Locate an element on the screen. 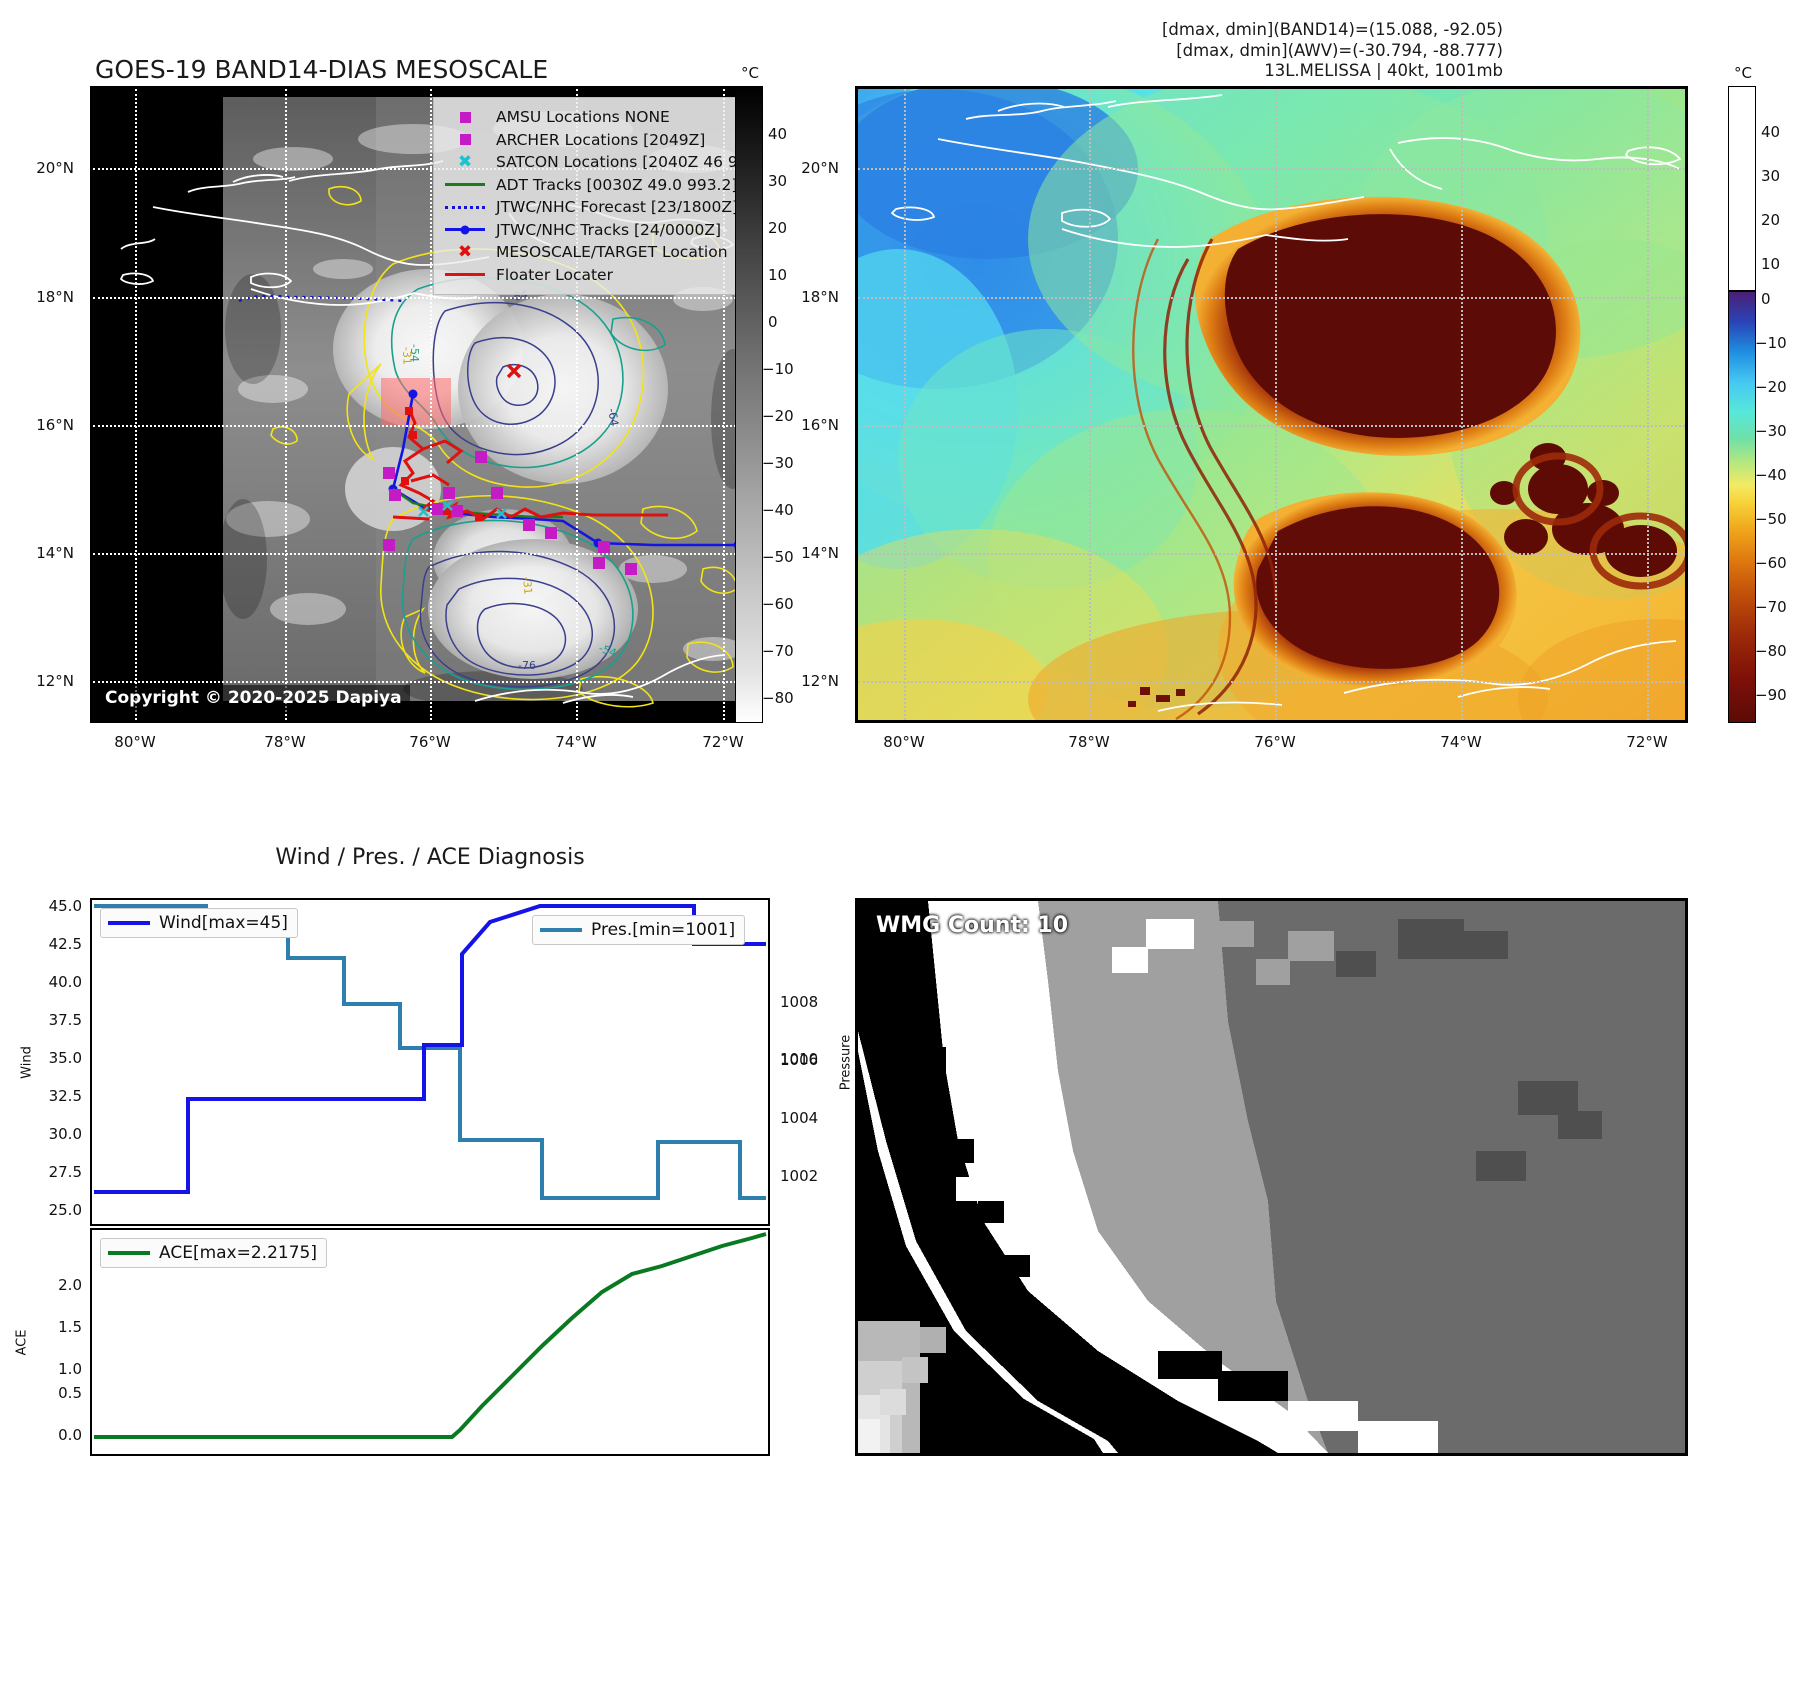 Image resolution: width=1801 pixels, height=1690 pixels. band14-cbtick: 30 is located at coordinates (778, 181).